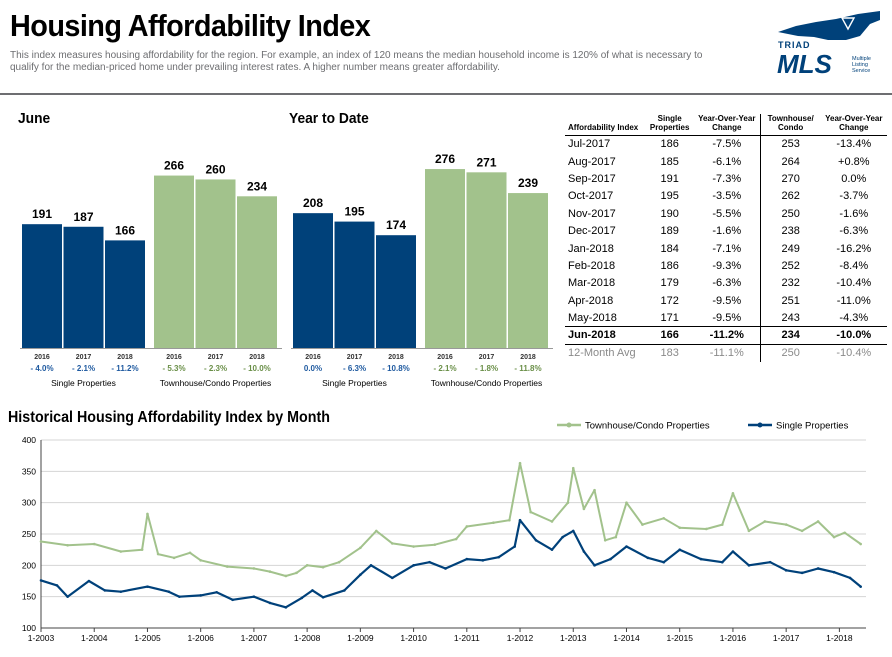  What do you see at coordinates (726, 231) in the screenshot?
I see `table-row: Dec-2017 189 -1.6% 238 -6.3%` at bounding box center [726, 231].